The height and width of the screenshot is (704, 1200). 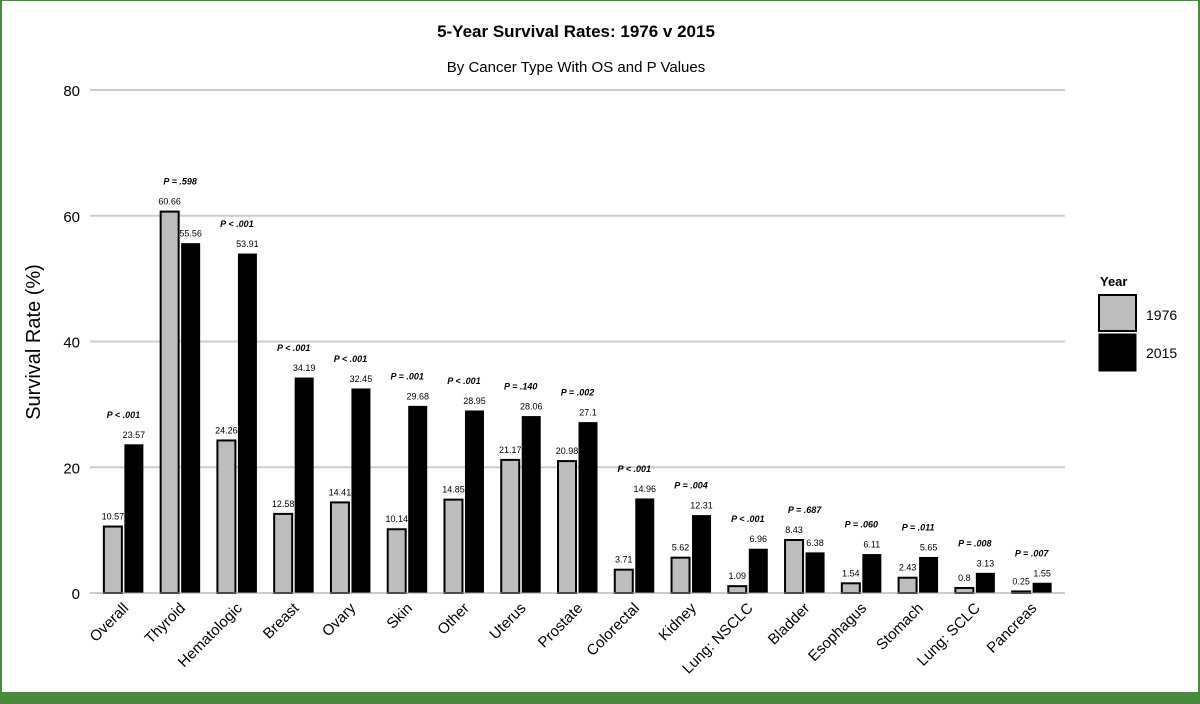 What do you see at coordinates (851, 573) in the screenshot?
I see `value-label-1976: 1.54` at bounding box center [851, 573].